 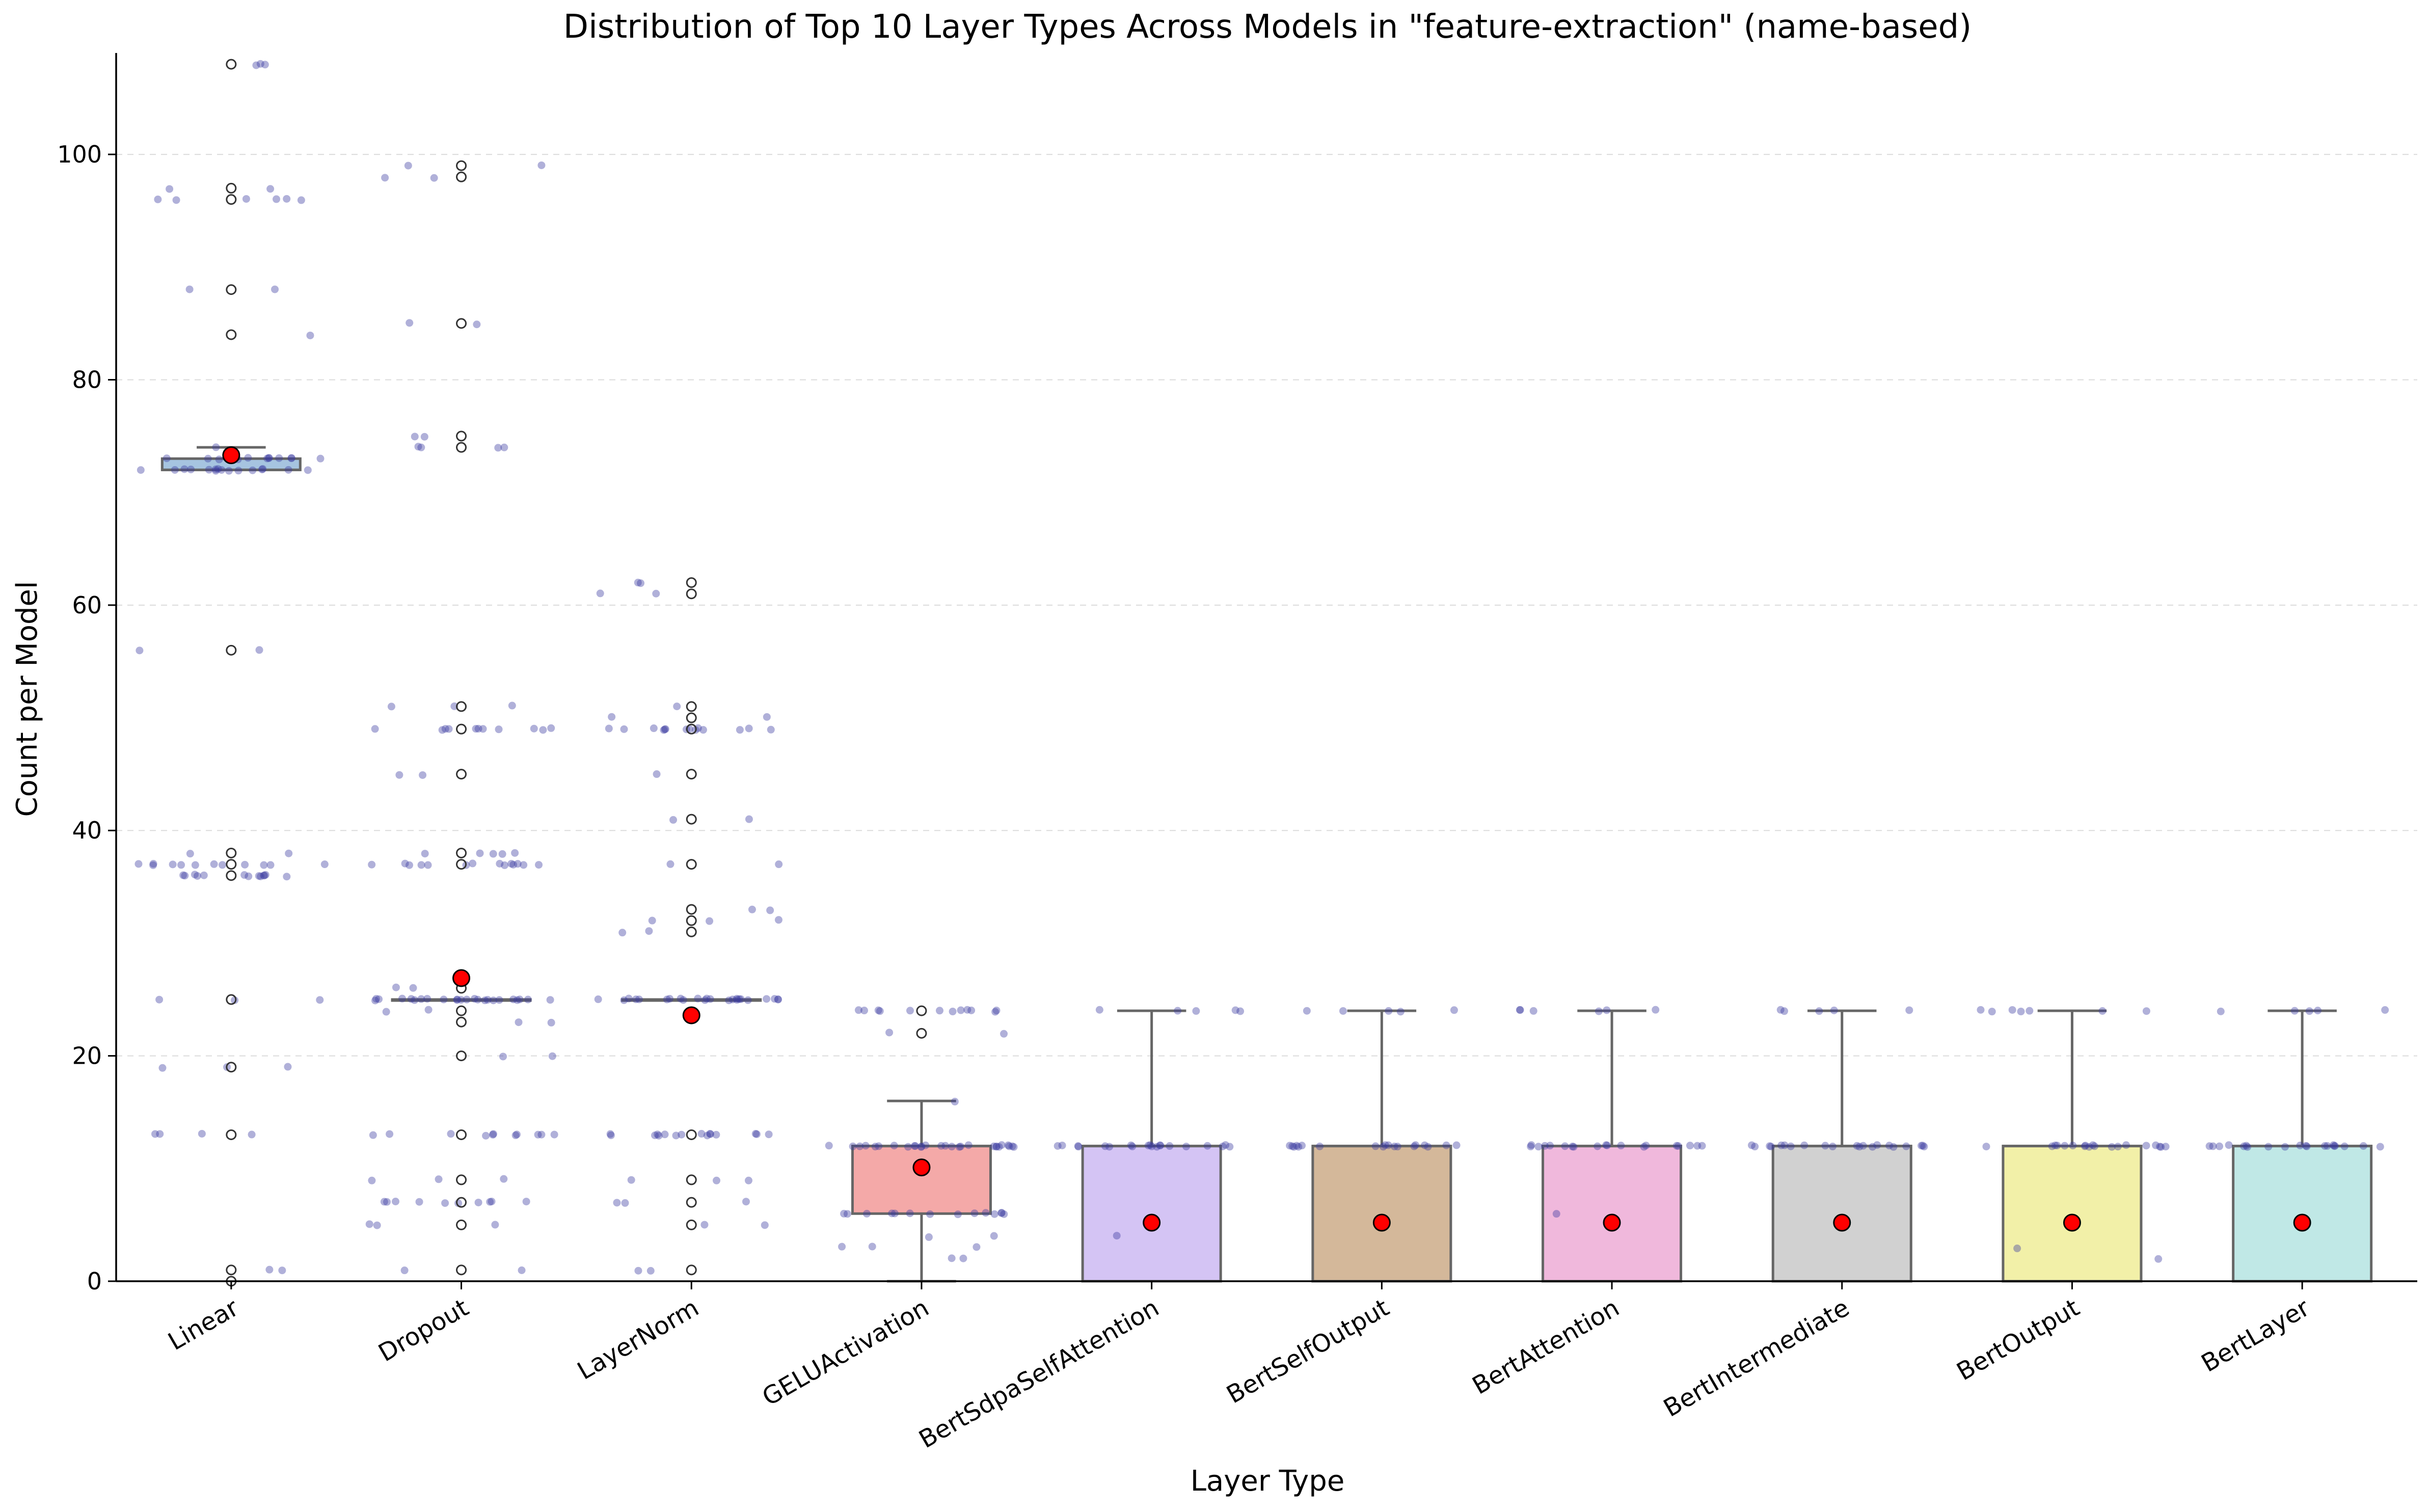 I want to click on y-ticks: 0 20 40 60 80 100, so click(x=86, y=718).